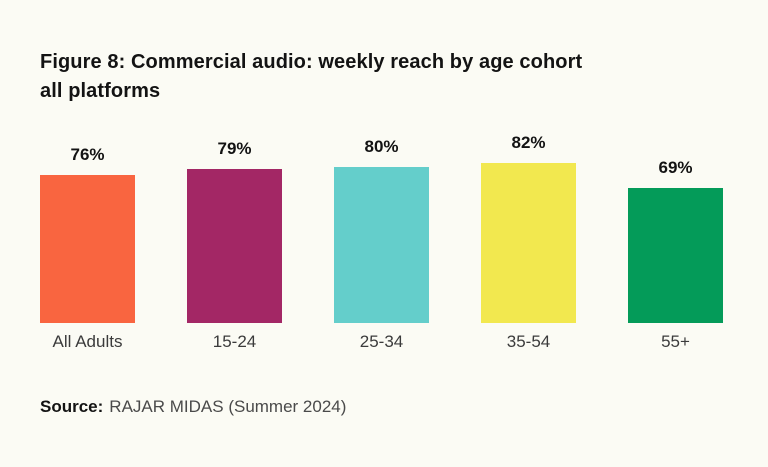 The width and height of the screenshot is (768, 467). What do you see at coordinates (528, 341) in the screenshot?
I see `bar-category-label: 35-54` at bounding box center [528, 341].